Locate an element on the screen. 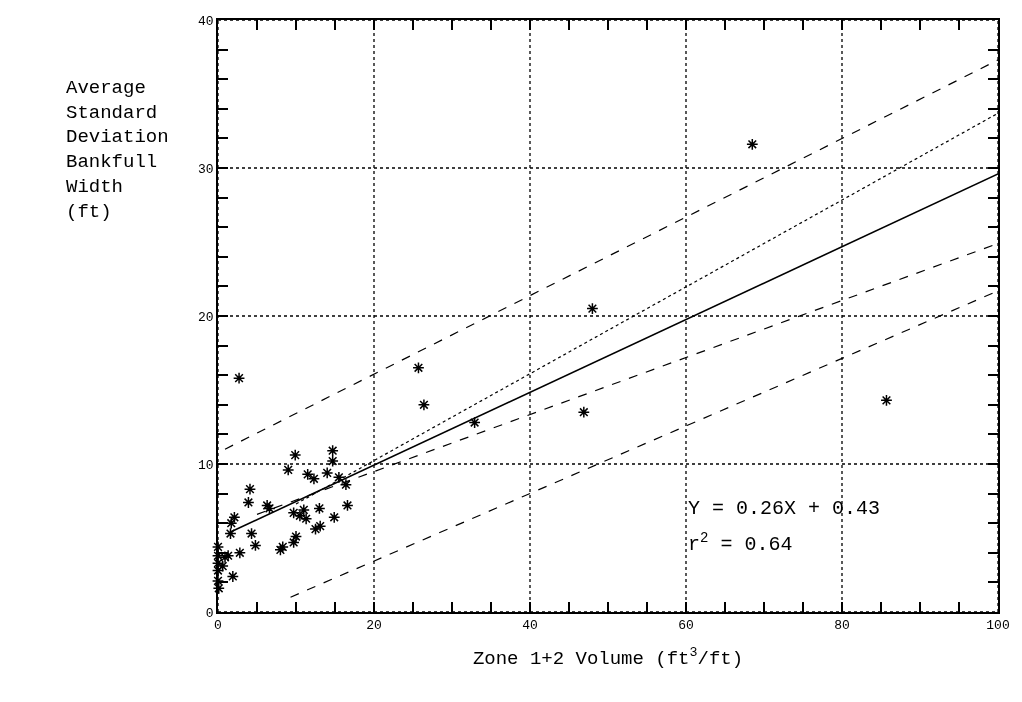 The image size is (1022, 702). annotation: r$^{2}$ = 0.64 is located at coordinates (740, 543).